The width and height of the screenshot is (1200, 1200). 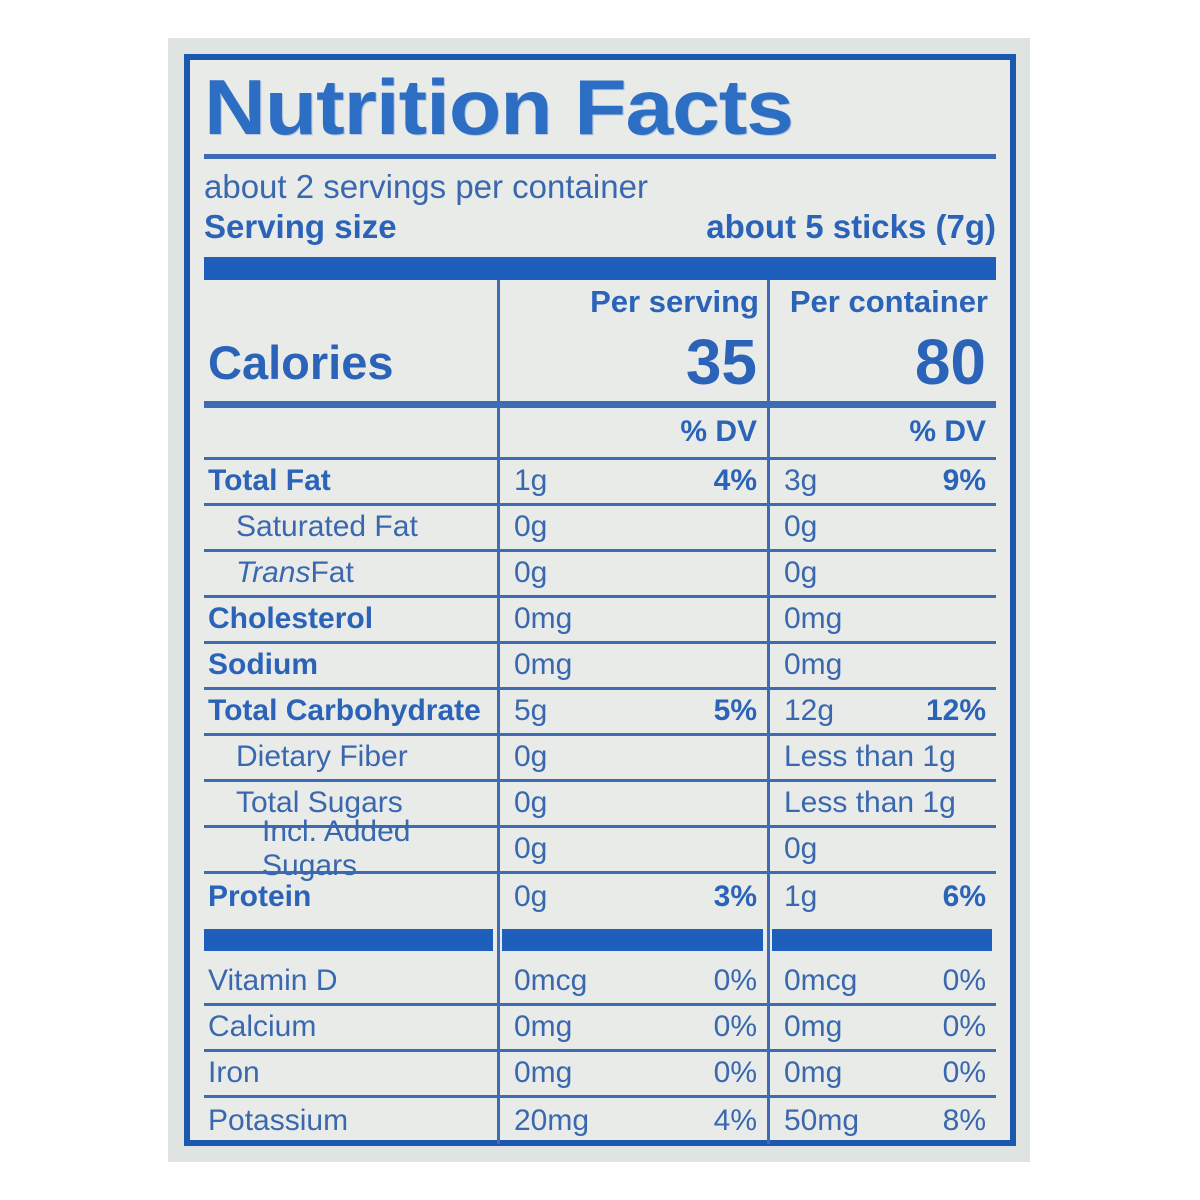 What do you see at coordinates (809, 711) in the screenshot?
I see `container-amount: 12g` at bounding box center [809, 711].